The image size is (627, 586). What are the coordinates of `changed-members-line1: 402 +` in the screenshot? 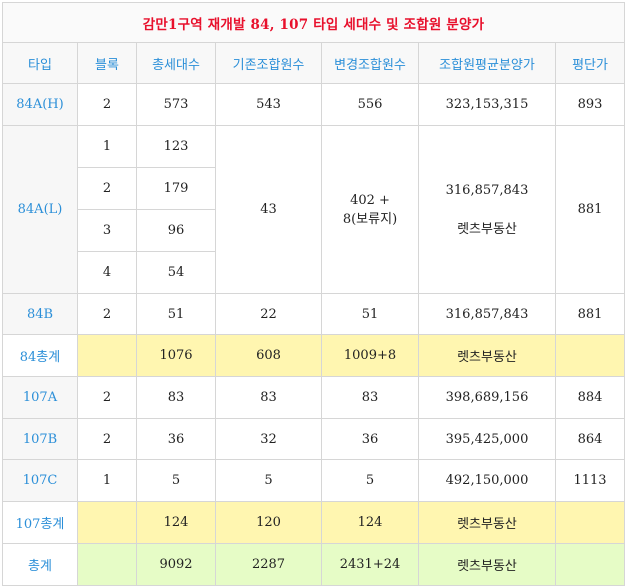 It's located at (370, 200).